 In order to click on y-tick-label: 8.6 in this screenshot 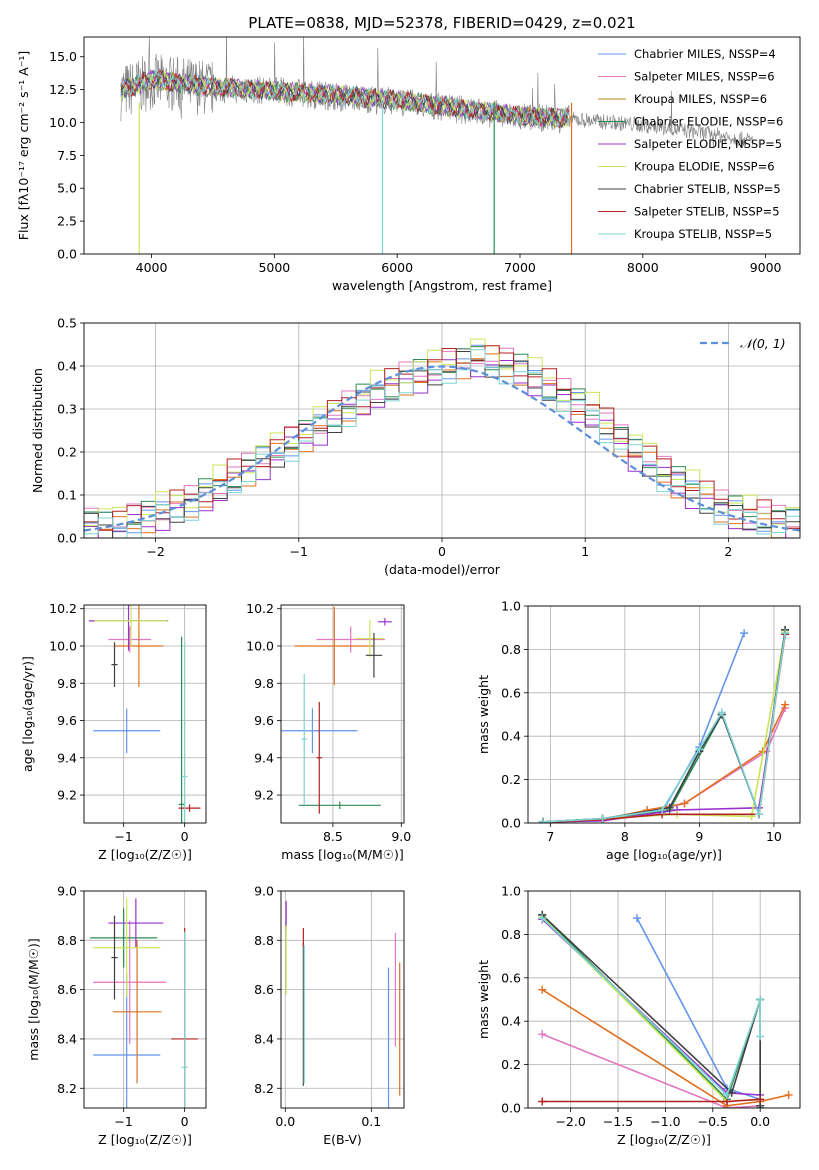, I will do `click(67, 989)`.